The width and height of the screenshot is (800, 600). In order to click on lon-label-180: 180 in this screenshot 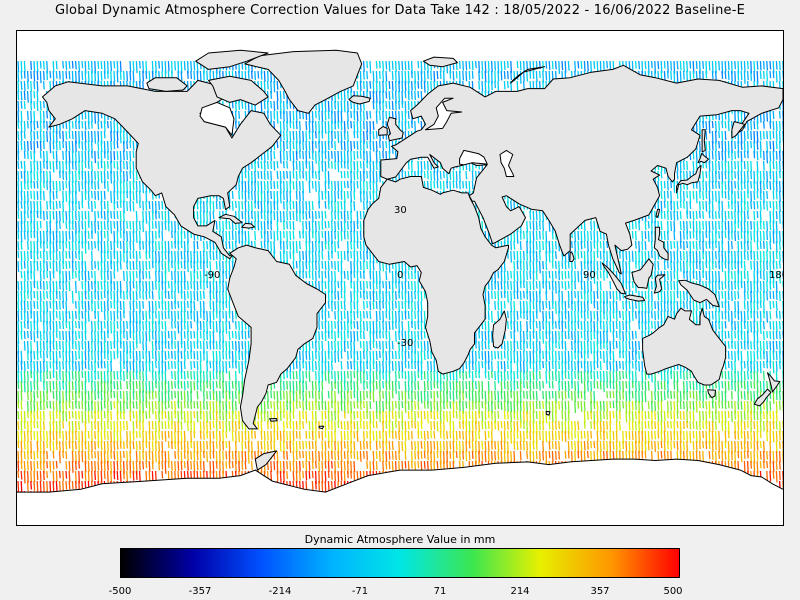, I will do `click(776, 275)`.